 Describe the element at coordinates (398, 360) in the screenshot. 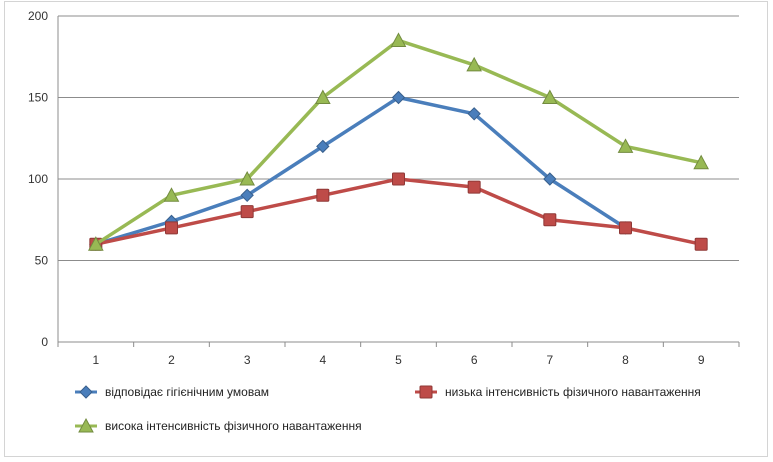

I see `x-tick-label: 5` at that location.